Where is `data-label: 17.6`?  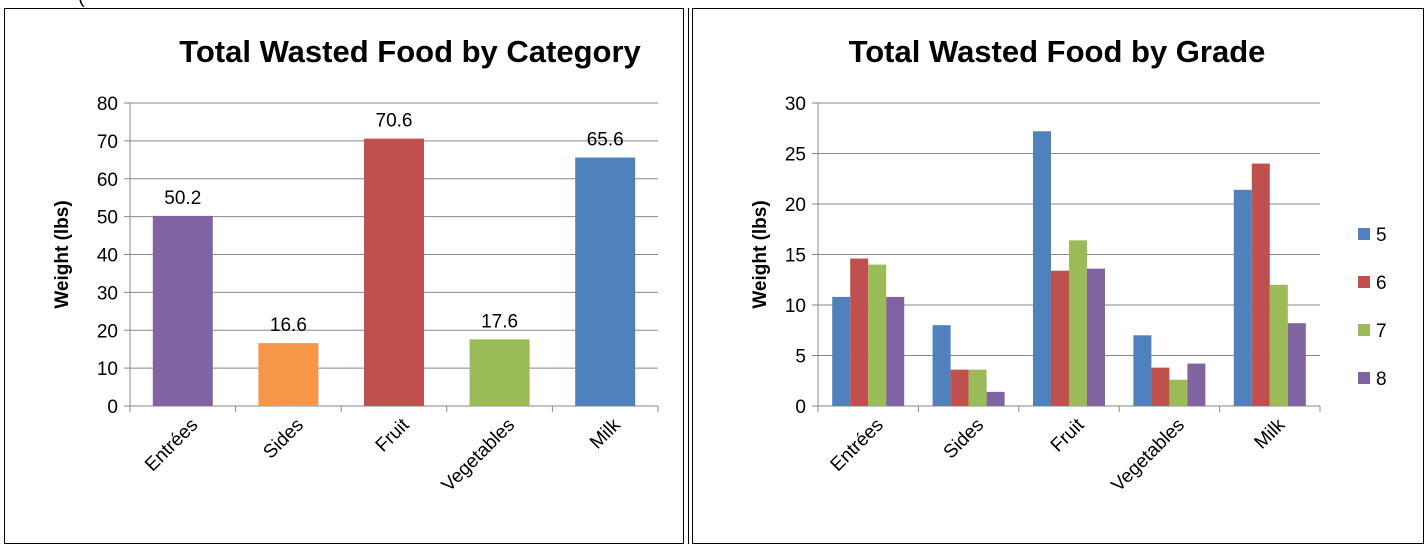 data-label: 17.6 is located at coordinates (499, 321).